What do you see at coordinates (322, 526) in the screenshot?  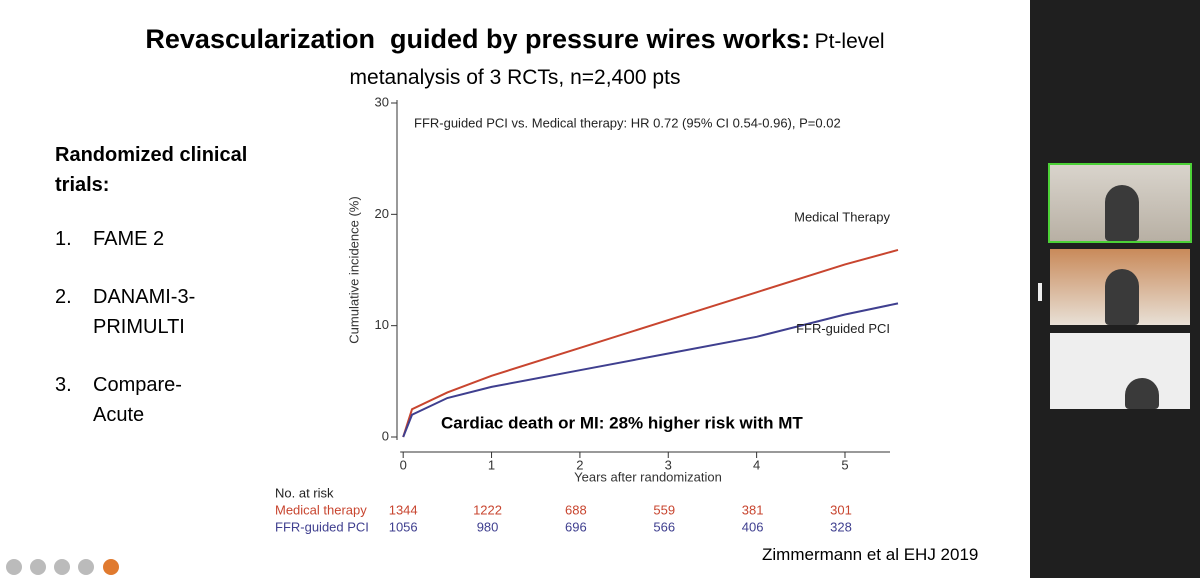 I see `risk-row-name: FFR-guided PCI` at bounding box center [322, 526].